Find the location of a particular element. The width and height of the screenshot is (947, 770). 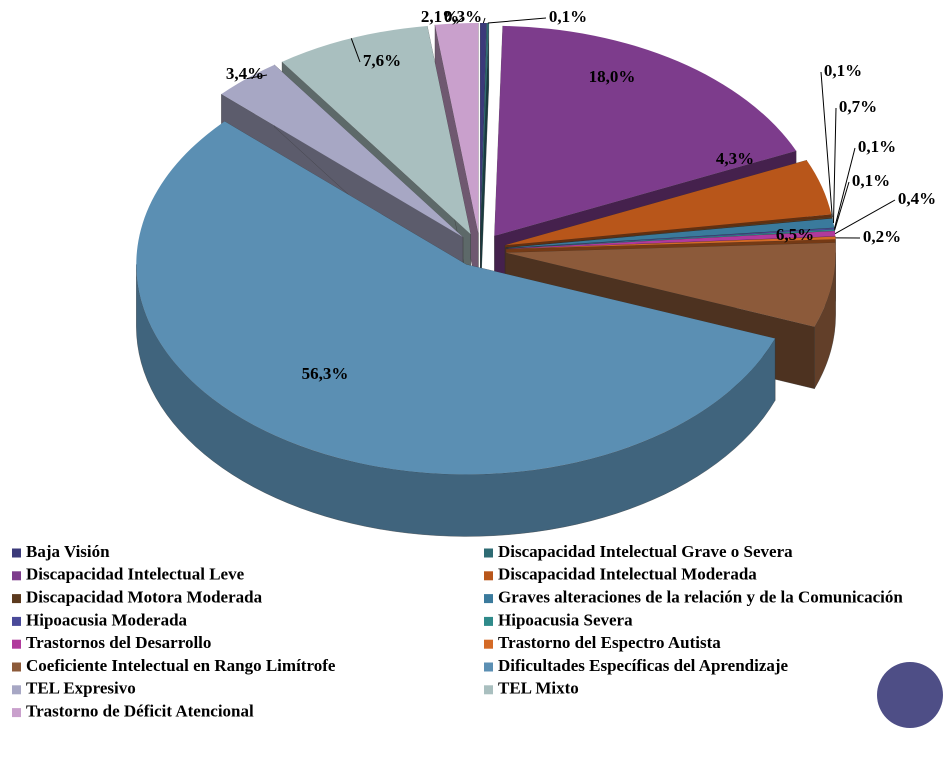

legend-label: Trastornos del Desarrollo is located at coordinates (118, 642).